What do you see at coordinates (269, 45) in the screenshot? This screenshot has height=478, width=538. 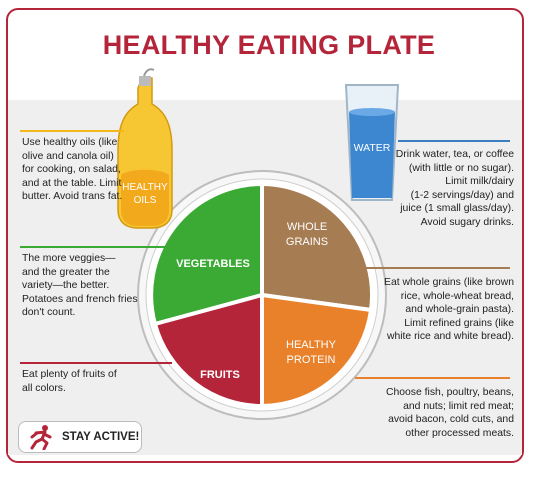 I see `page-title: HEALTHY EATING PLATE` at bounding box center [269, 45].